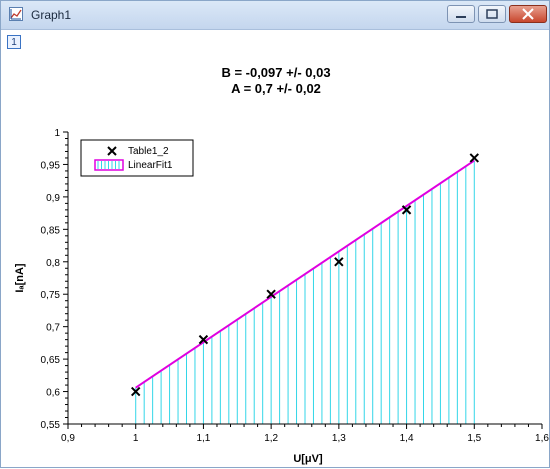 This screenshot has width=550, height=469. I want to click on y-tick-label: 0,95, so click(51, 165).